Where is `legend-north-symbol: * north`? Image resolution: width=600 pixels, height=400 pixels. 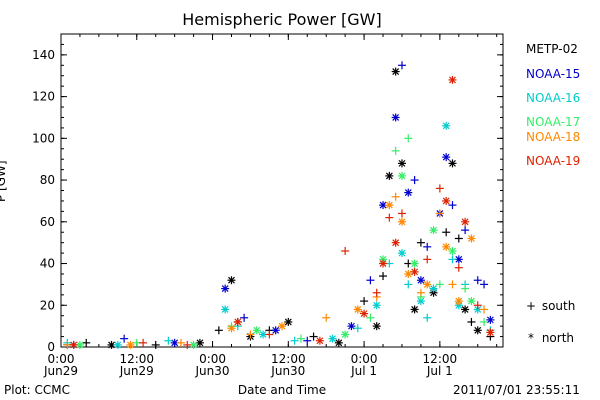
legend-north-symbol: * north is located at coordinates (549, 338).